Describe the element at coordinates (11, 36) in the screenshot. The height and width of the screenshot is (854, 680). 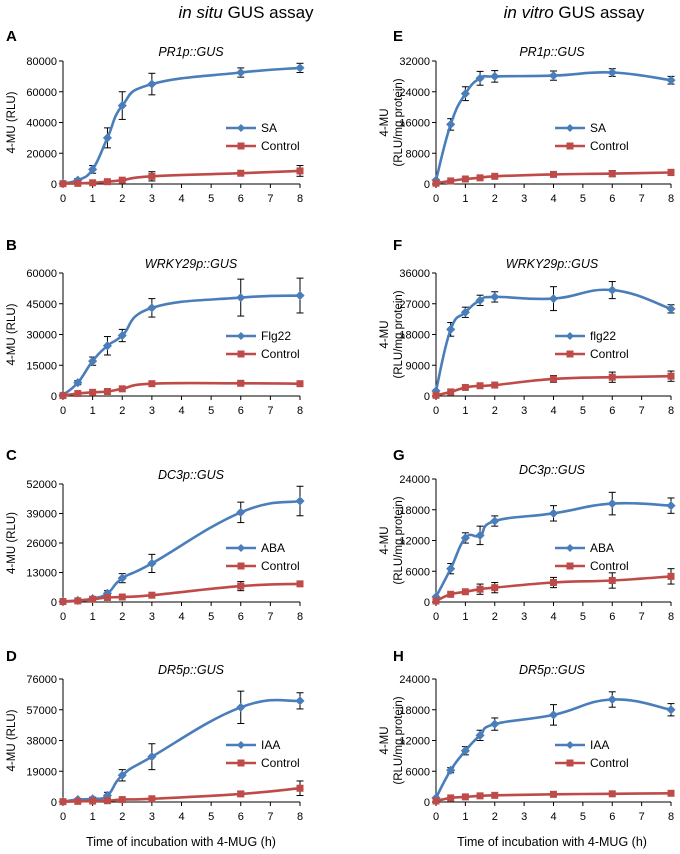
I see `panel-label-a: A` at that location.